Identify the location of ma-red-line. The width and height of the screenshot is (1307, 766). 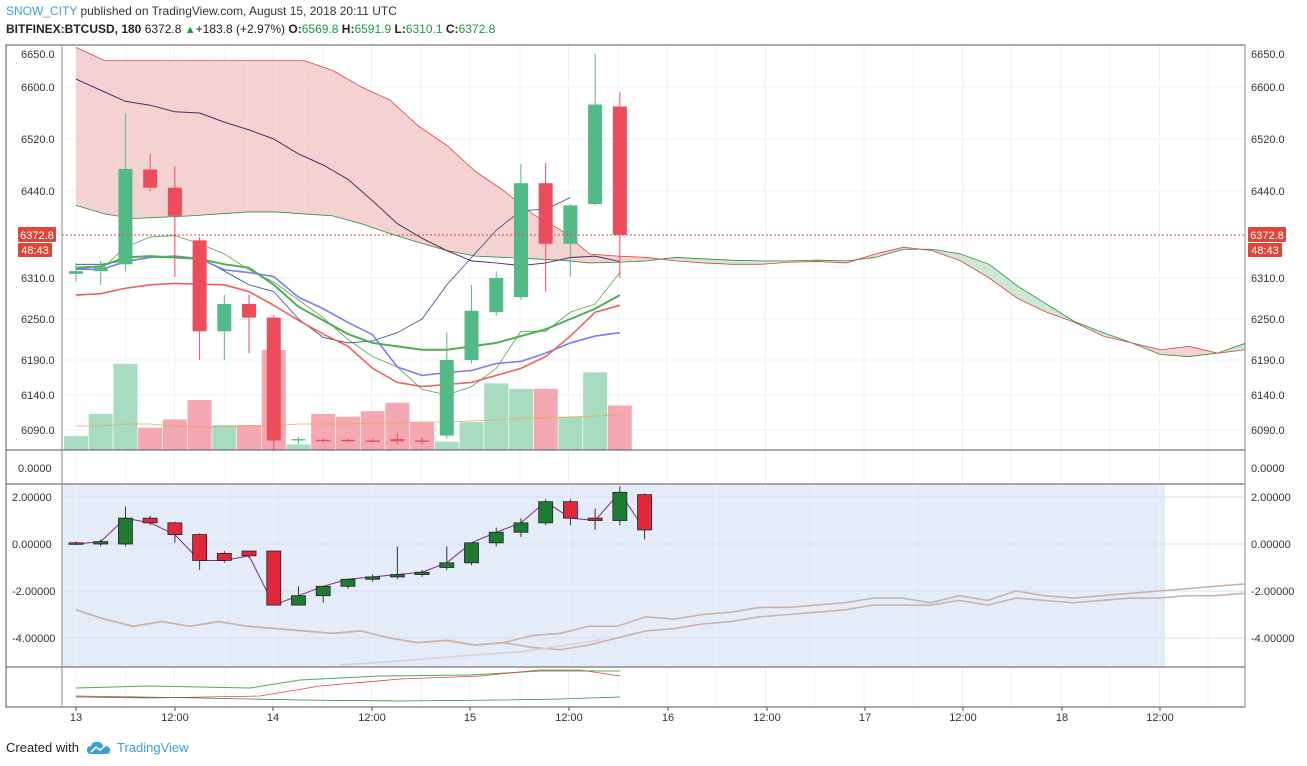
(348, 335).